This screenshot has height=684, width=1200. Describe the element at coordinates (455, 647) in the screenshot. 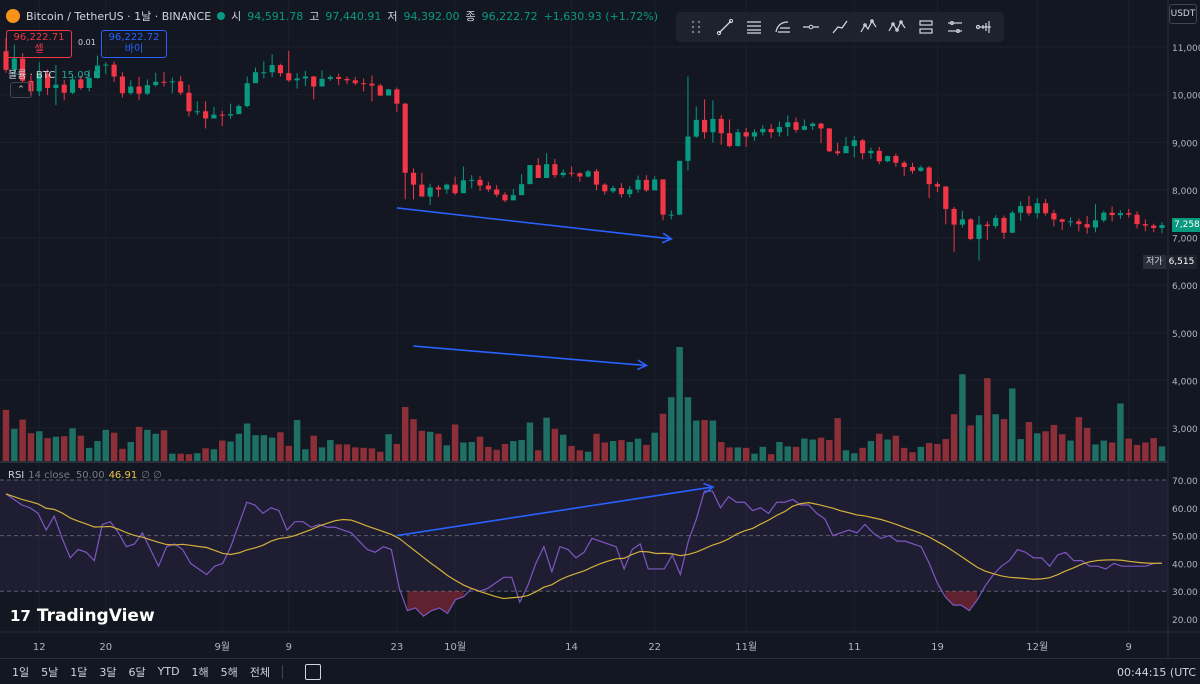

I see `time-tick-label: 10월` at that location.